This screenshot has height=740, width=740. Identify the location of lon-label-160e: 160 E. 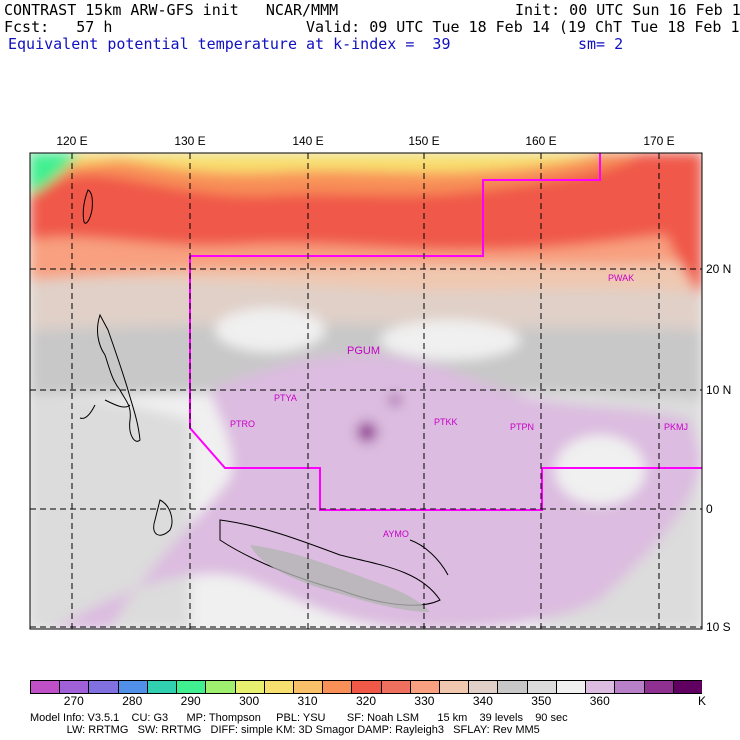
(541, 141).